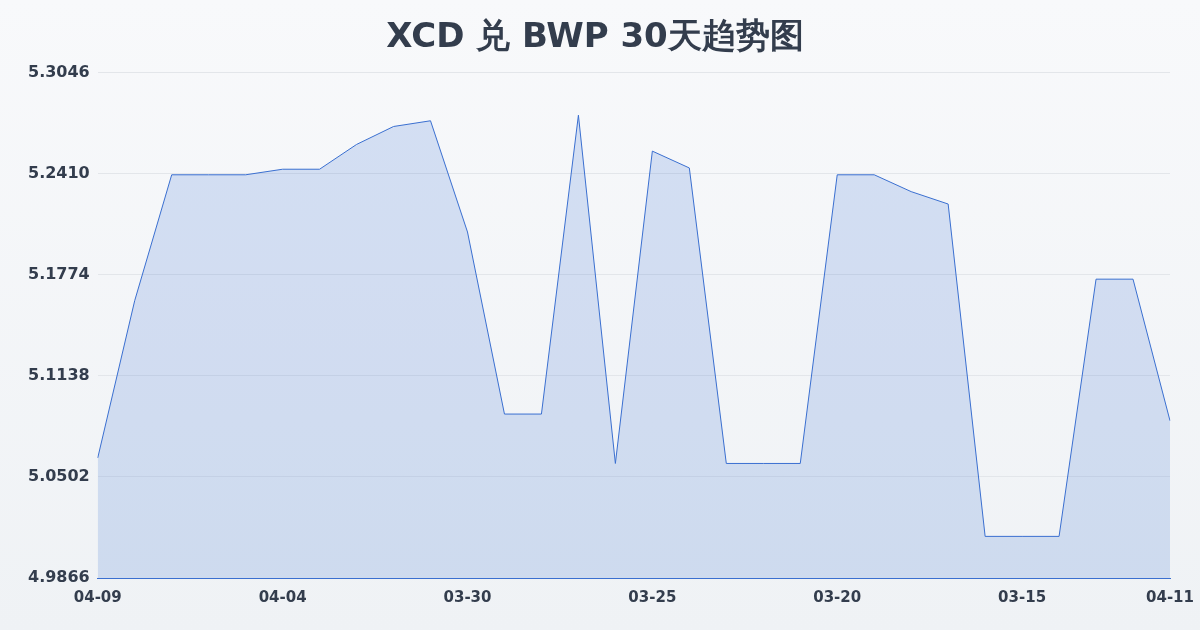 Image resolution: width=1200 pixels, height=630 pixels. I want to click on chart-title: XCD 兑 BWP 30天趋势图, so click(595, 35).